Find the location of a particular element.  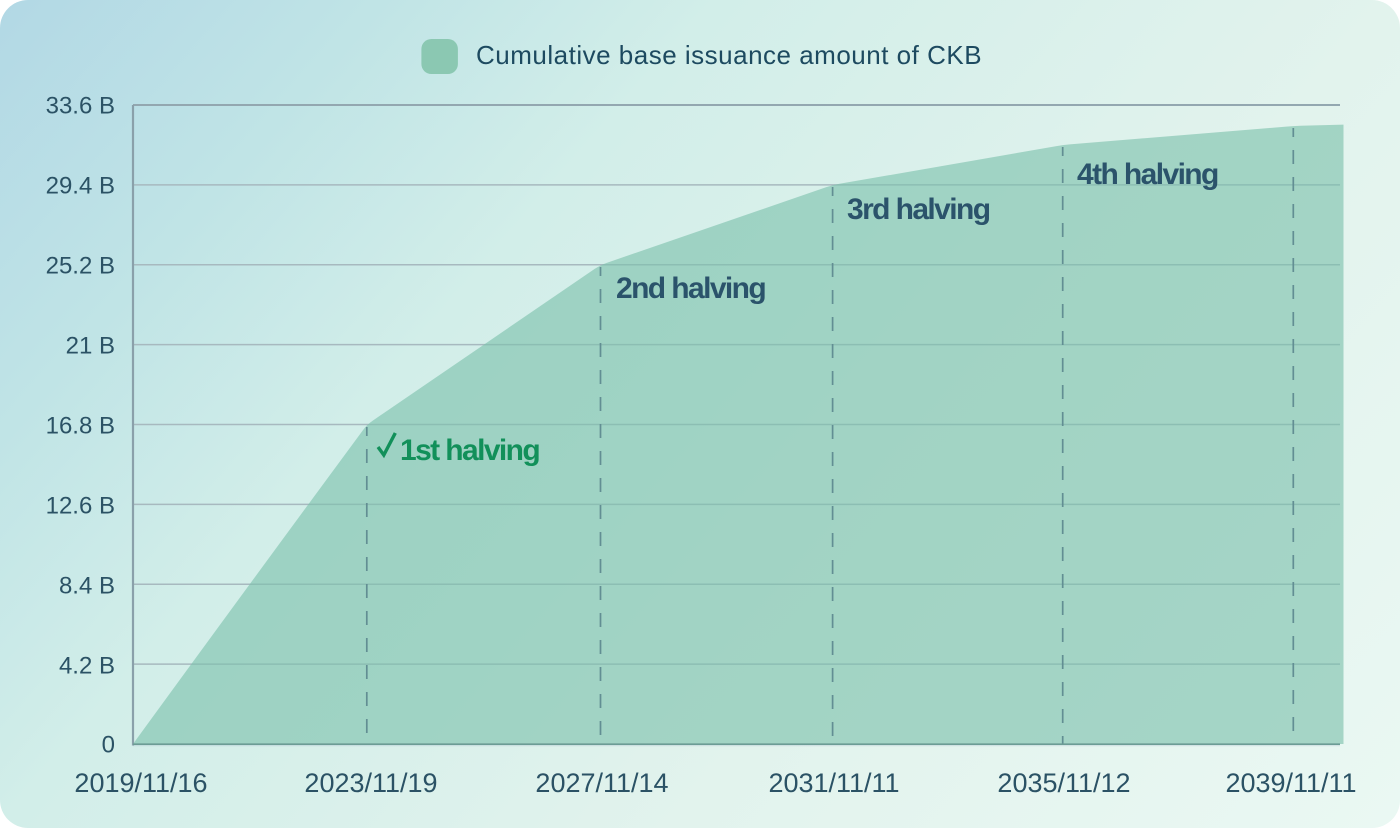

svg-text: 4.2 B is located at coordinates (87, 666).